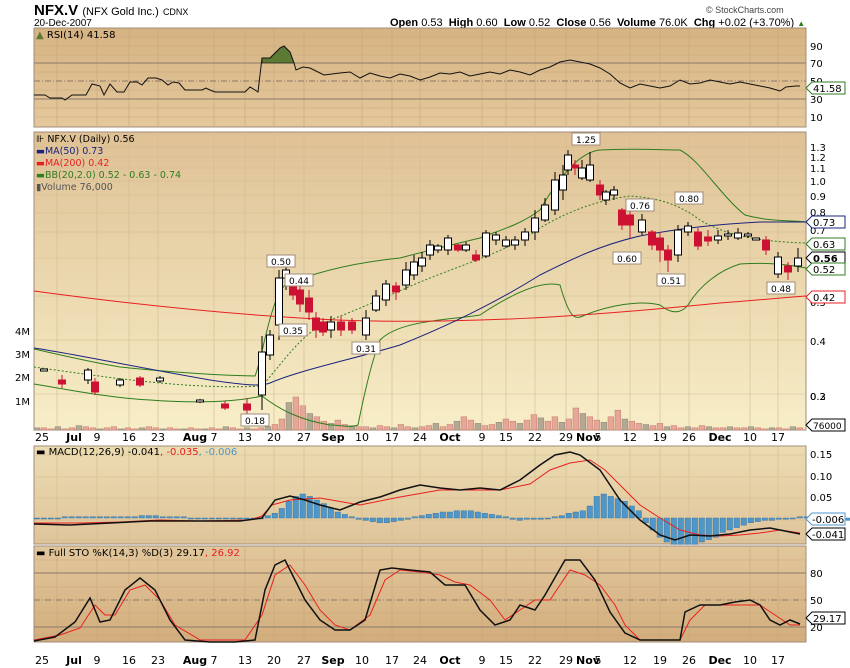 This screenshot has height=668, width=850. What do you see at coordinates (214, 437) in the screenshot?
I see `x-axis-label: 7` at bounding box center [214, 437].